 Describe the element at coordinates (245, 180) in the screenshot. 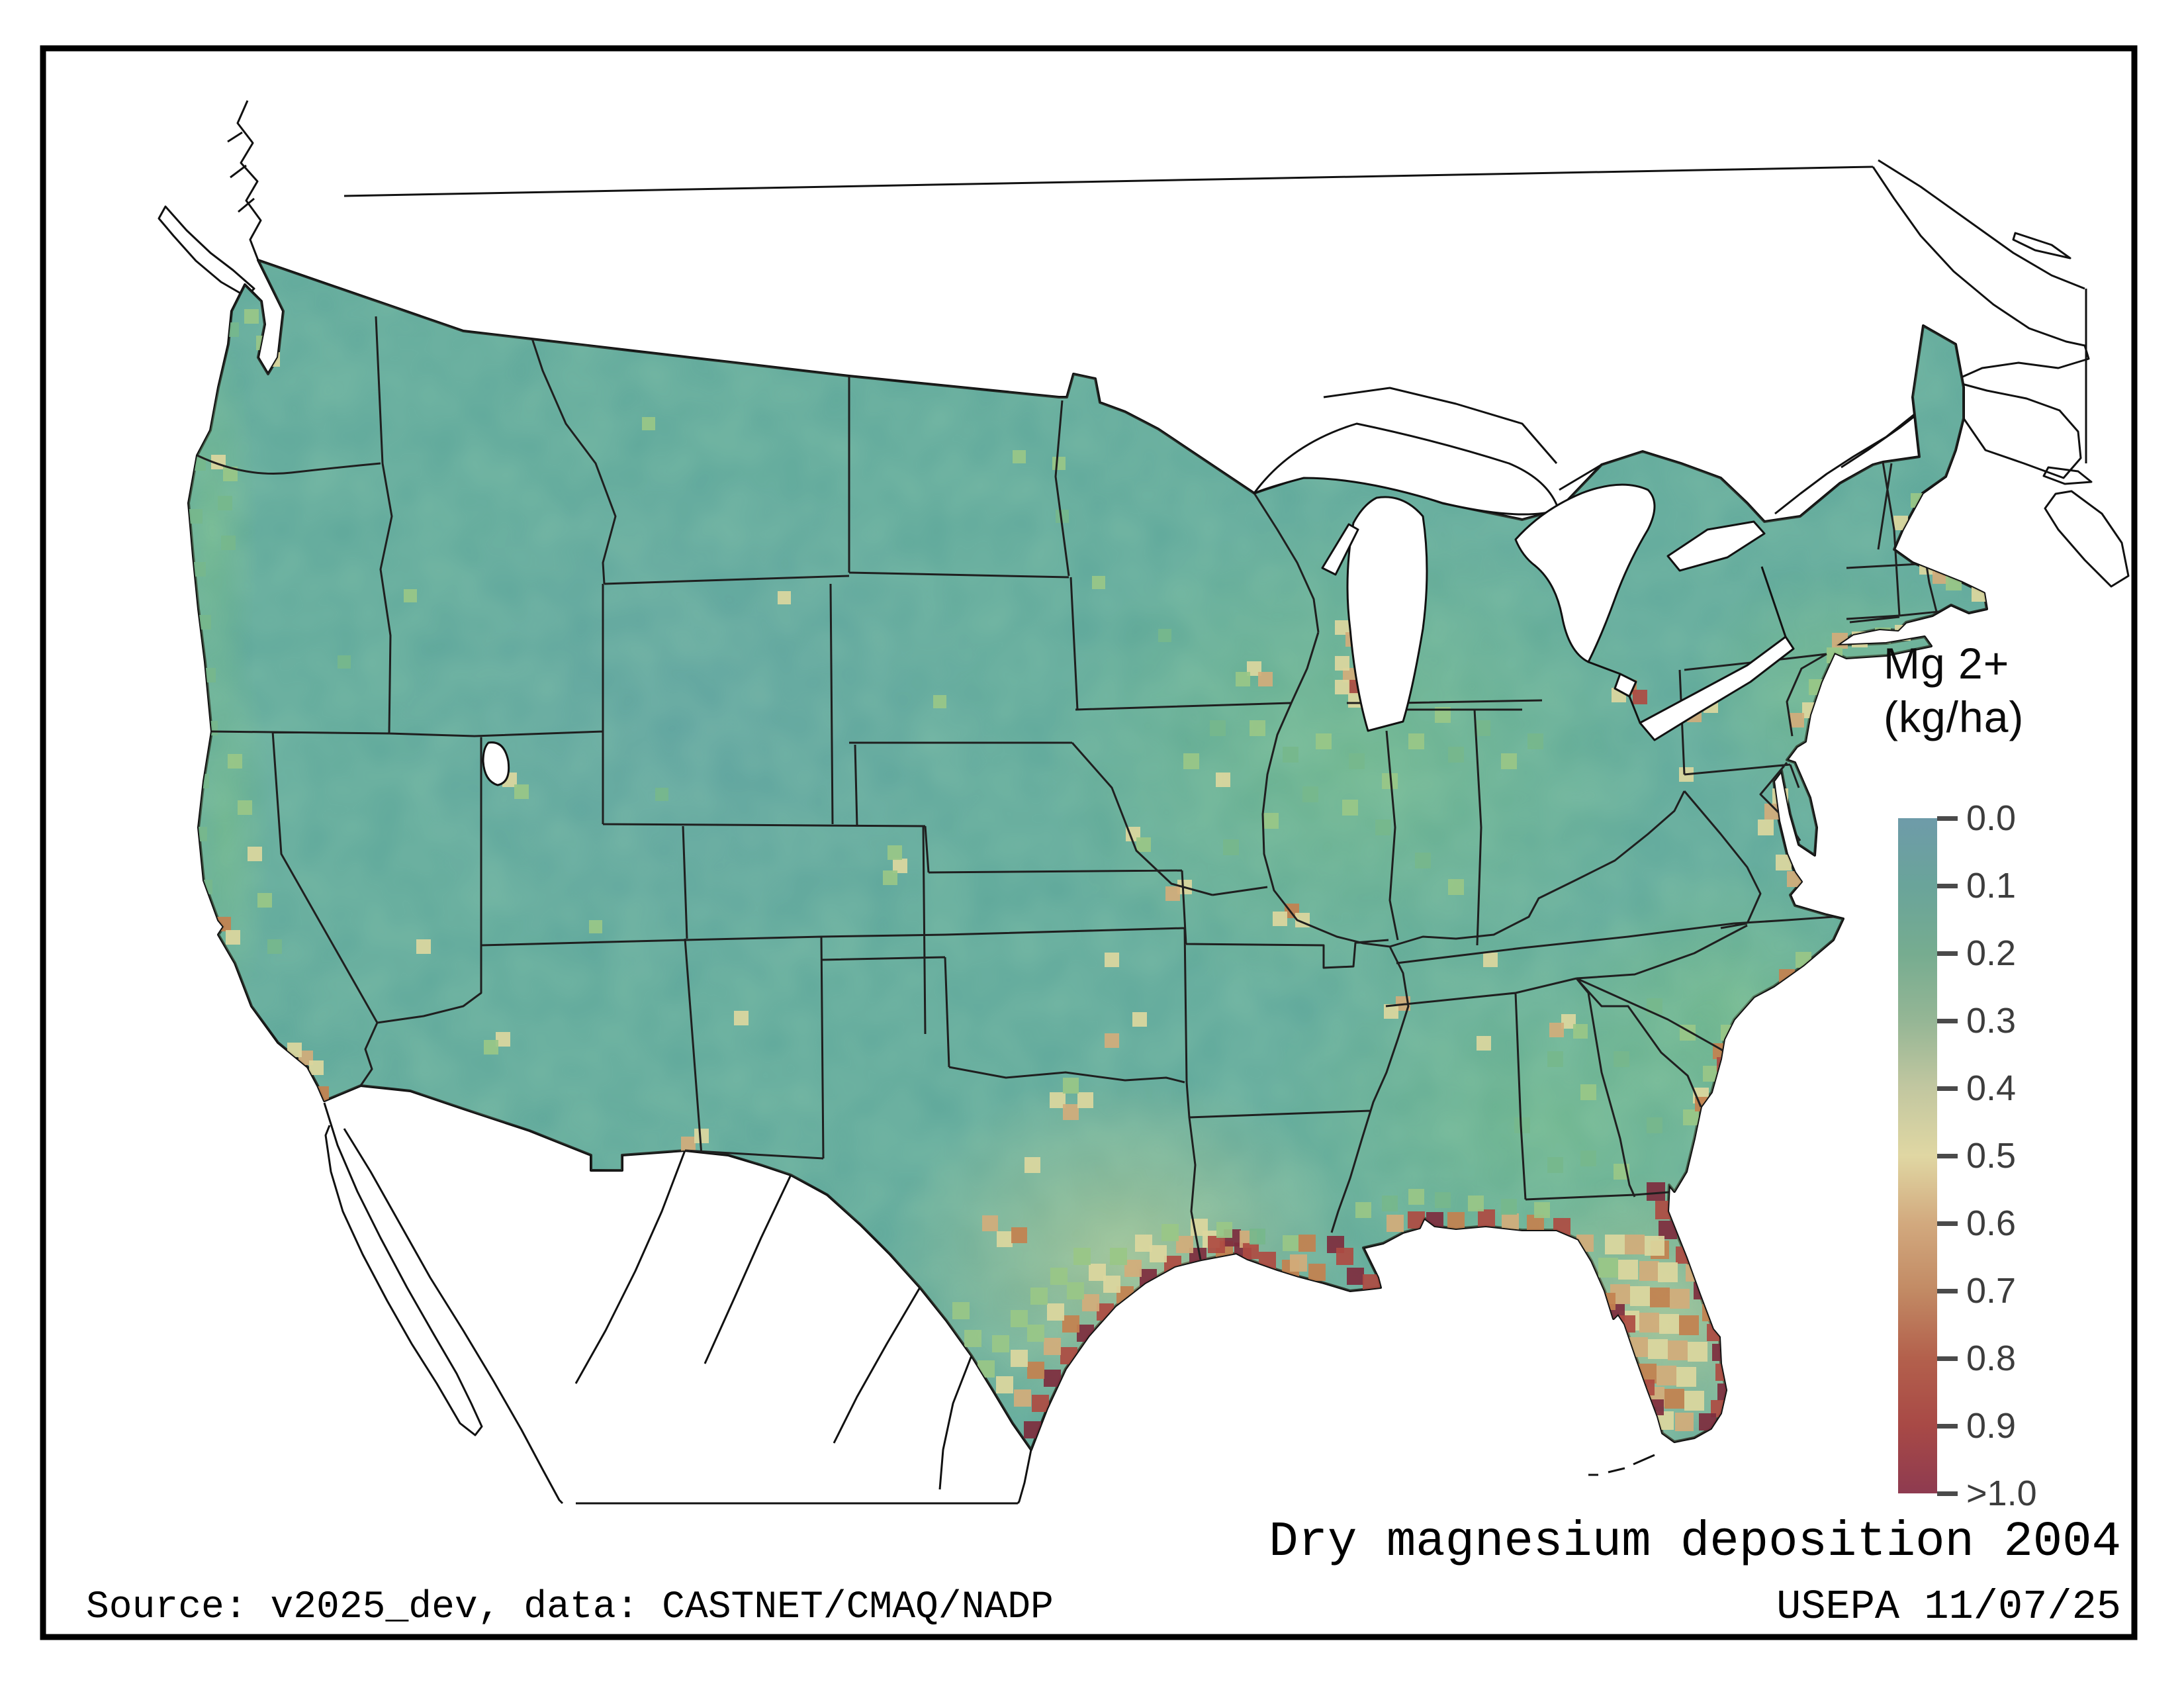

I see `bc-coast` at that location.